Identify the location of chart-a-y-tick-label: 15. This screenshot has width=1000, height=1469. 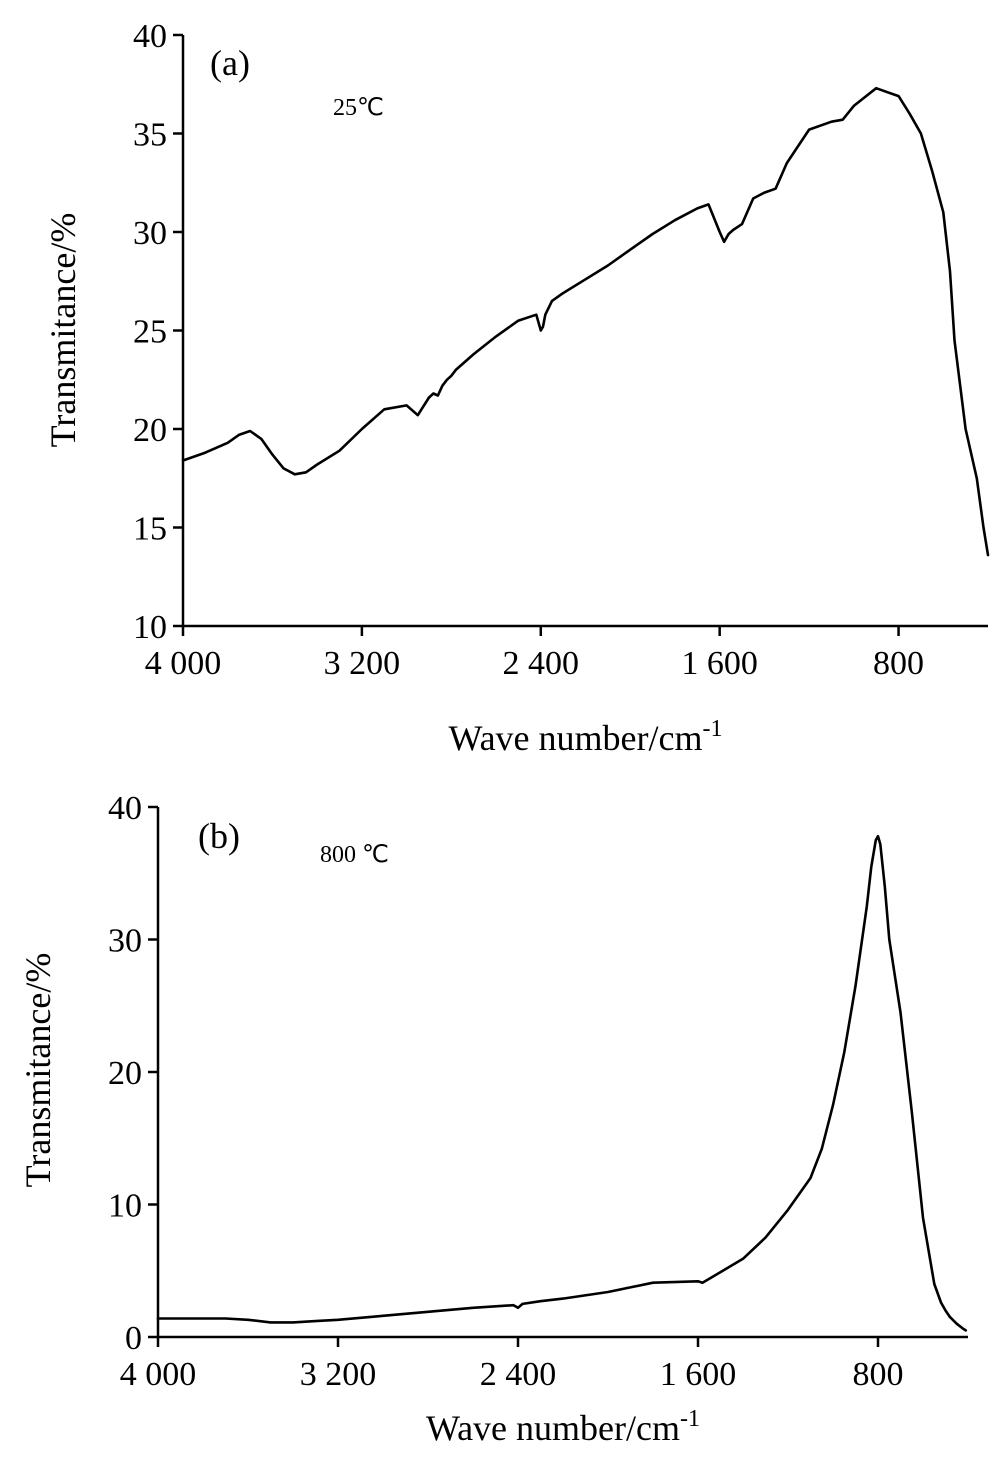
(150, 529).